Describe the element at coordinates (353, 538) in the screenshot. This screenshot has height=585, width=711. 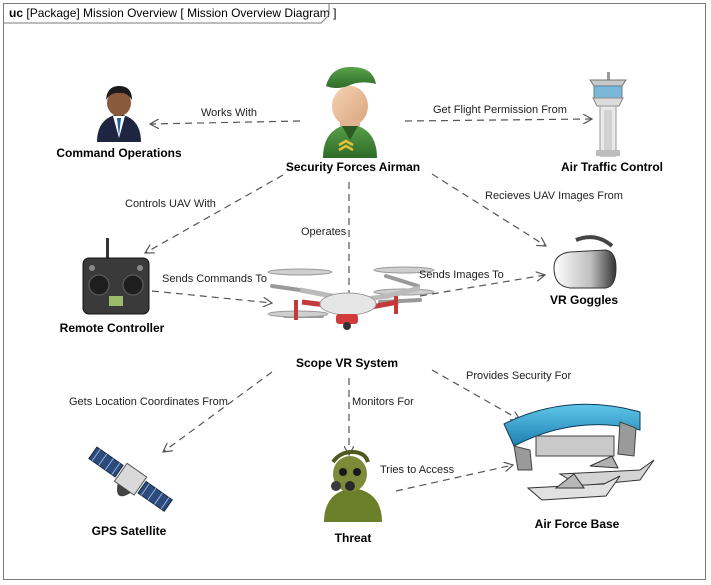
I see `node-label-threat: Threat` at that location.